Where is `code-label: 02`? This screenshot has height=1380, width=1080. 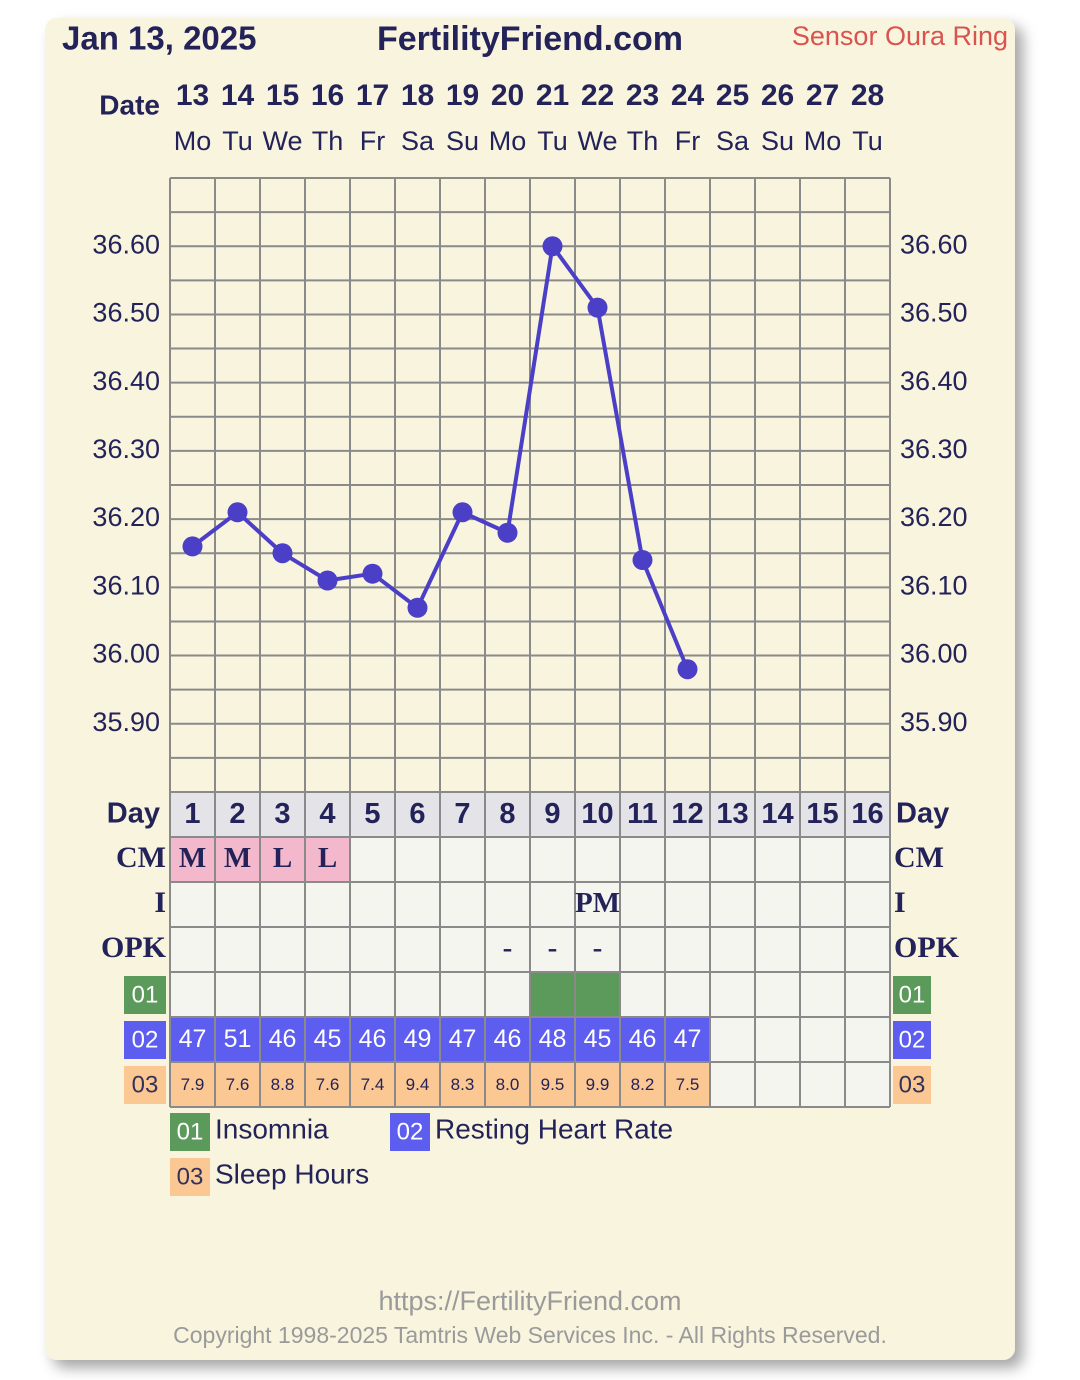 code-label: 02 is located at coordinates (912, 1039).